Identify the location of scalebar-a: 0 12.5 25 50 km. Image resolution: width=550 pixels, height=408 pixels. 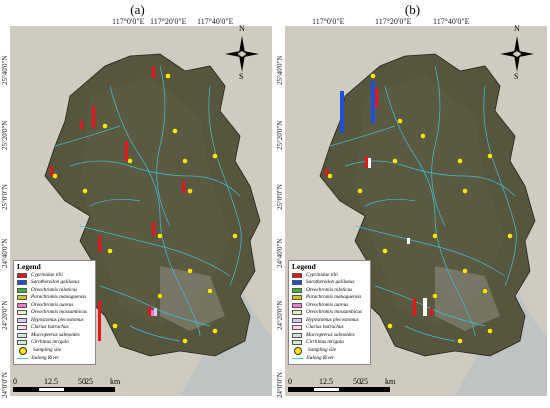
(73, 384).